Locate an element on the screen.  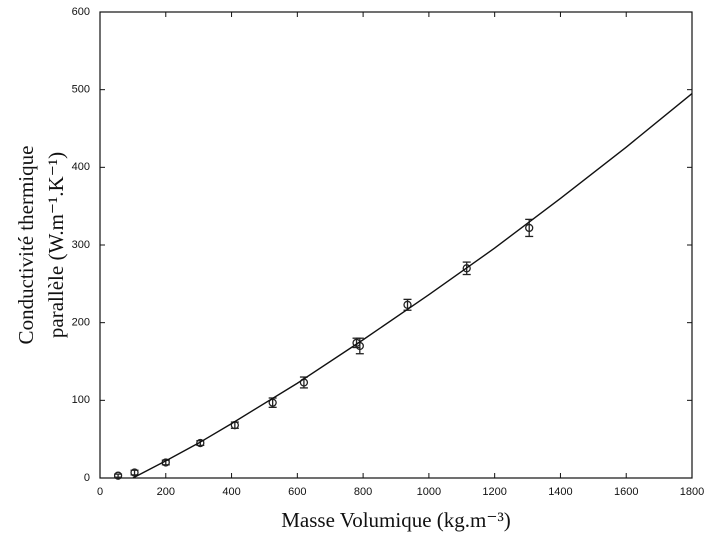
x-tick-label: 0 is located at coordinates (100, 492).